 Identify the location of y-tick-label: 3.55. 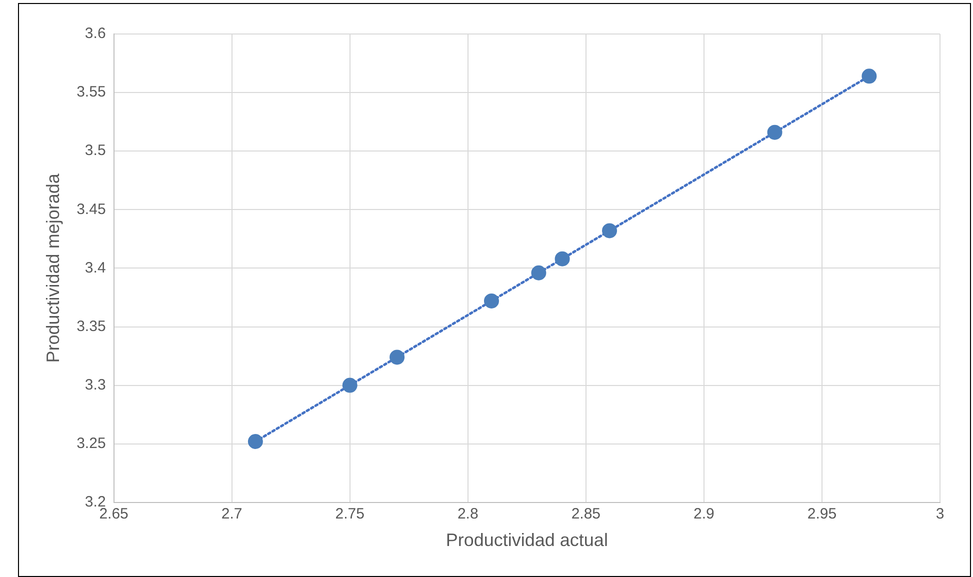
(91, 92).